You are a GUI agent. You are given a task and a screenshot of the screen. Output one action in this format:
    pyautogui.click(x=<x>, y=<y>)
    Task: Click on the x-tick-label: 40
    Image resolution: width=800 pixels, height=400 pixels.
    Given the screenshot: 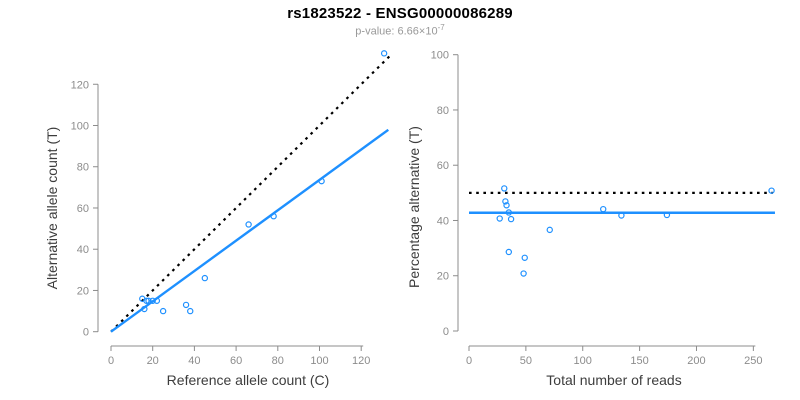 What is the action you would take?
    pyautogui.click(x=194, y=361)
    